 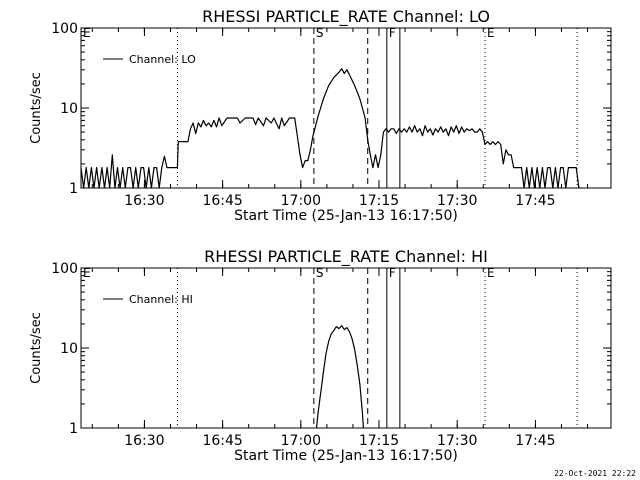 I want to click on panel-2-series-line, so click(x=339, y=377).